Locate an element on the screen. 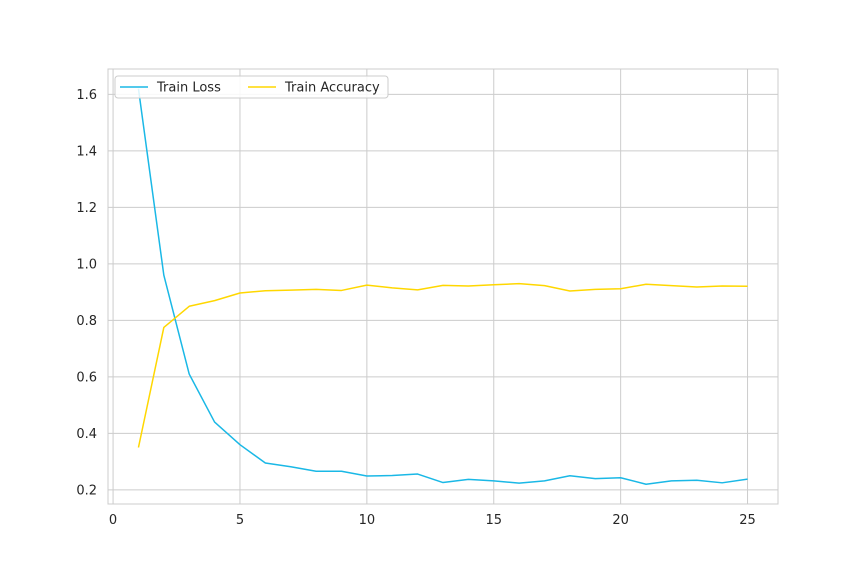  x-tick-label: 10 is located at coordinates (367, 520).